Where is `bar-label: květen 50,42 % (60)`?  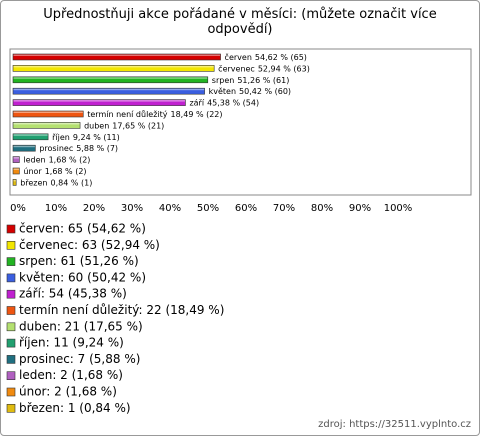 bar-label: květen 50,42 % (60) is located at coordinates (250, 91).